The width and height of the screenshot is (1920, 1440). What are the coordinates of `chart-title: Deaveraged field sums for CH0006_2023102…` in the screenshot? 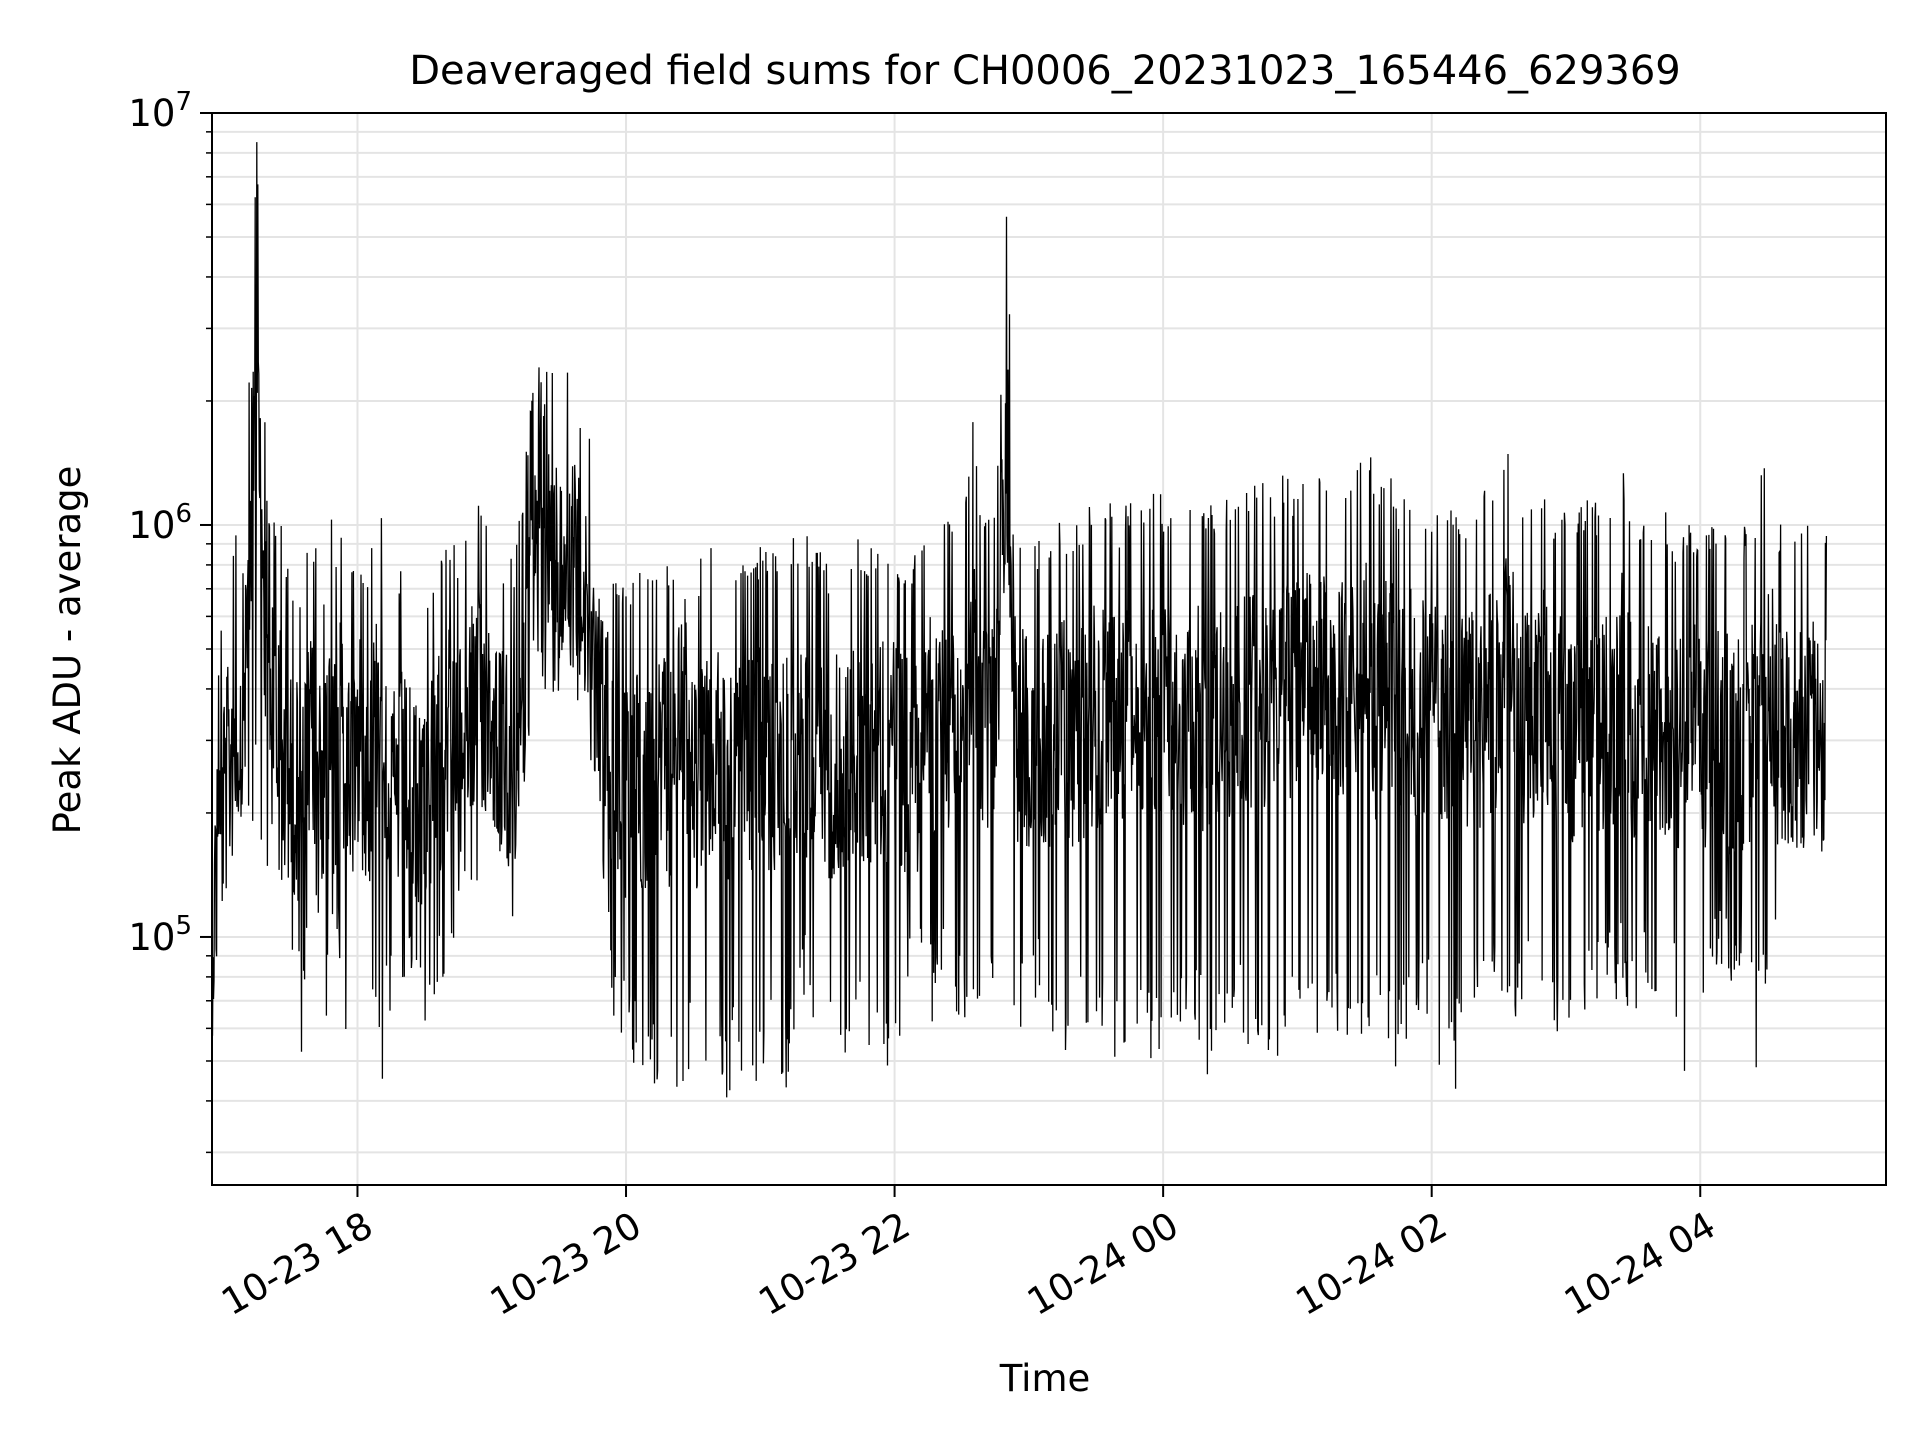 It's located at (1045, 71).